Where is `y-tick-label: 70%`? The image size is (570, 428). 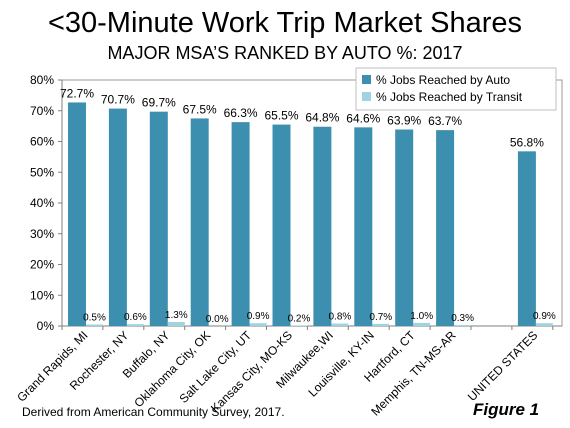
y-tick-label: 70% is located at coordinates (42, 111).